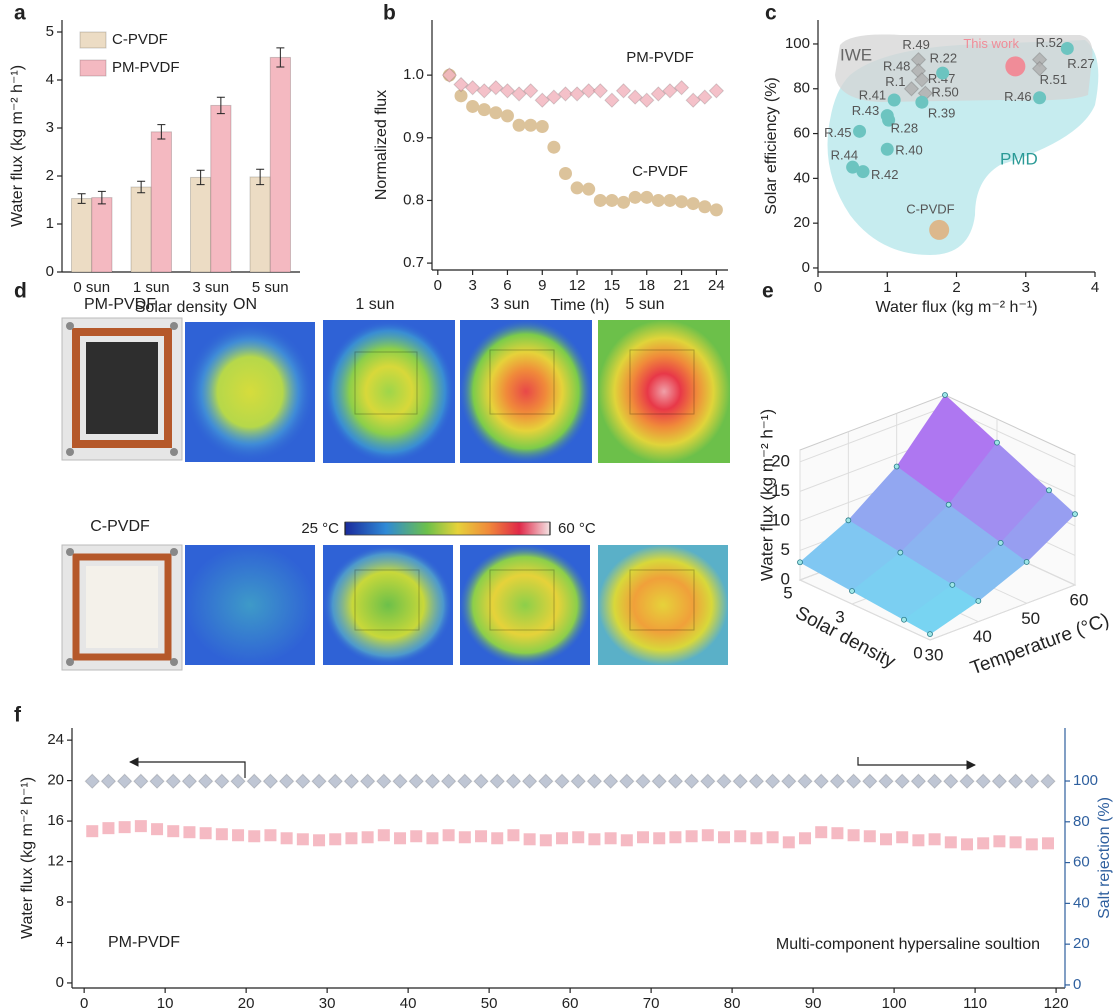 Image resolution: width=1115 pixels, height=1008 pixels. What do you see at coordinates (577, 285) in the screenshot?
I see `x-tick-label: 12` at bounding box center [577, 285].